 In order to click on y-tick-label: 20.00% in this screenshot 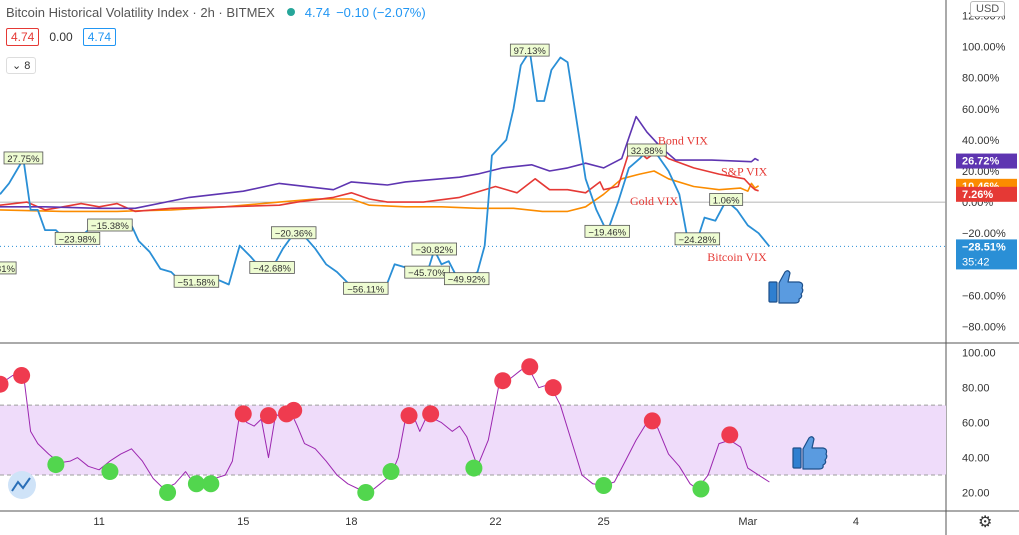, I will do `click(981, 172)`.